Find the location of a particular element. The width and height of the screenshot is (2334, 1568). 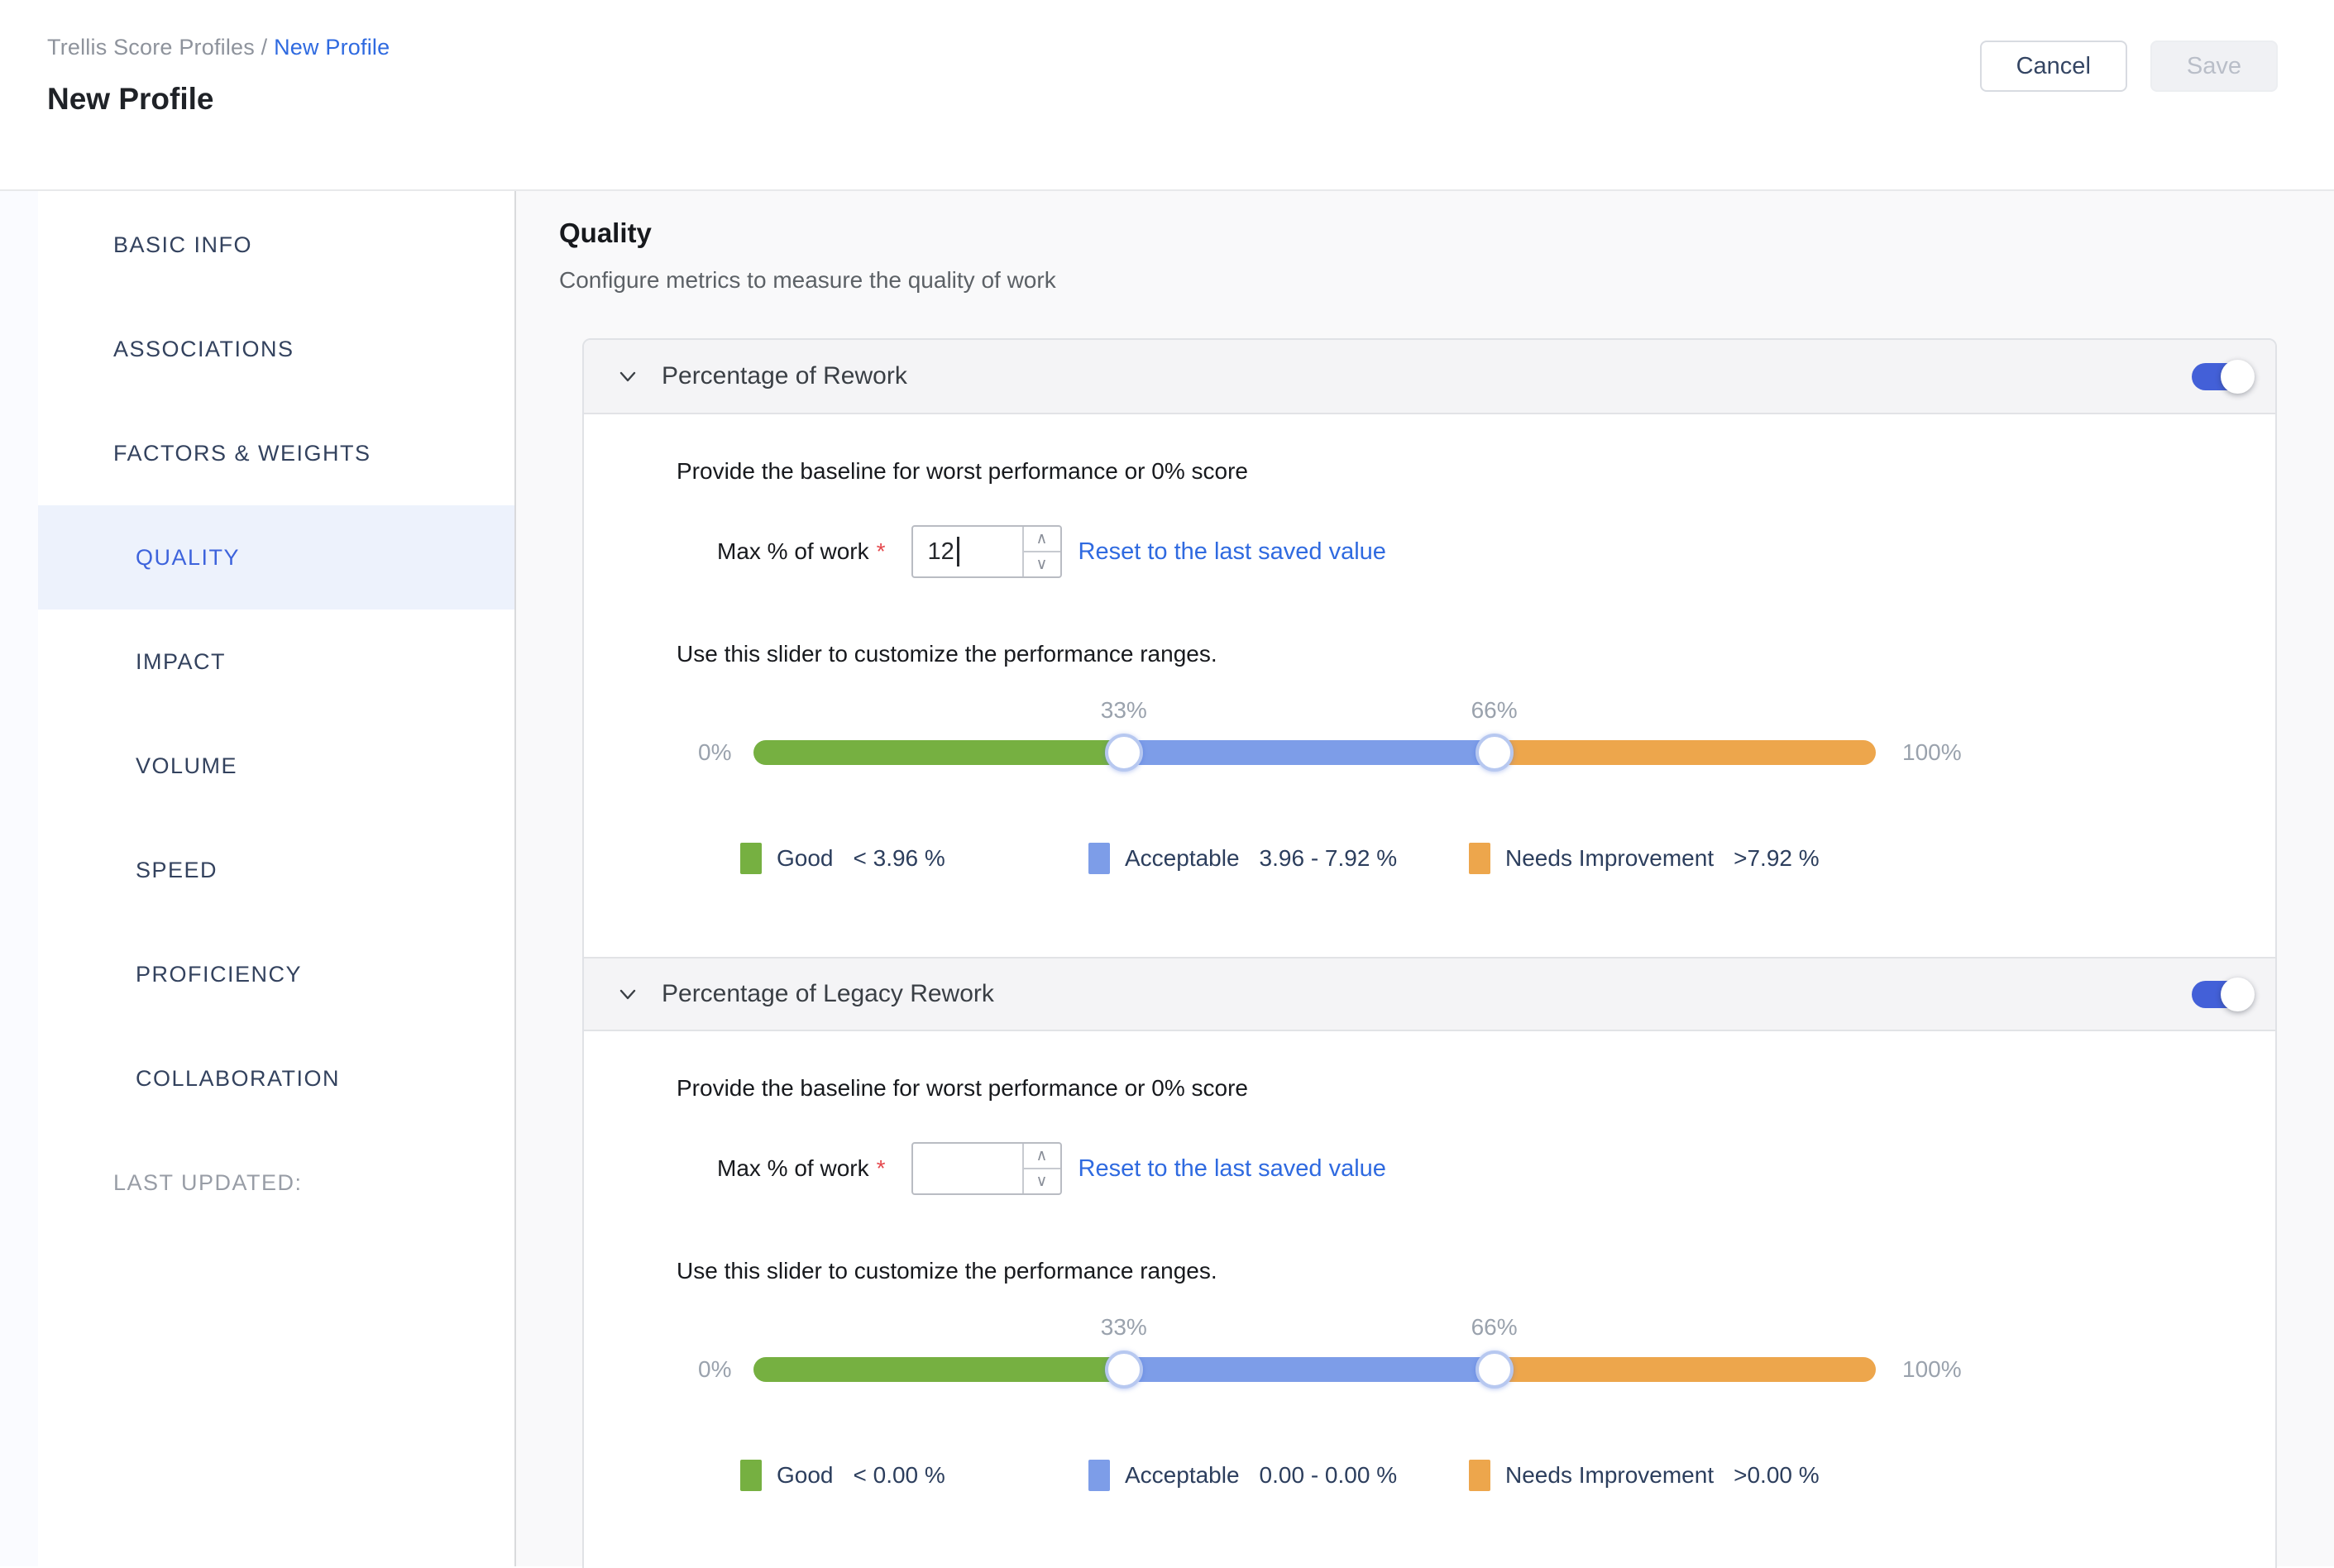

legend-item-needs-improvement: Needs Improvement >7.92 % is located at coordinates (1644, 858).